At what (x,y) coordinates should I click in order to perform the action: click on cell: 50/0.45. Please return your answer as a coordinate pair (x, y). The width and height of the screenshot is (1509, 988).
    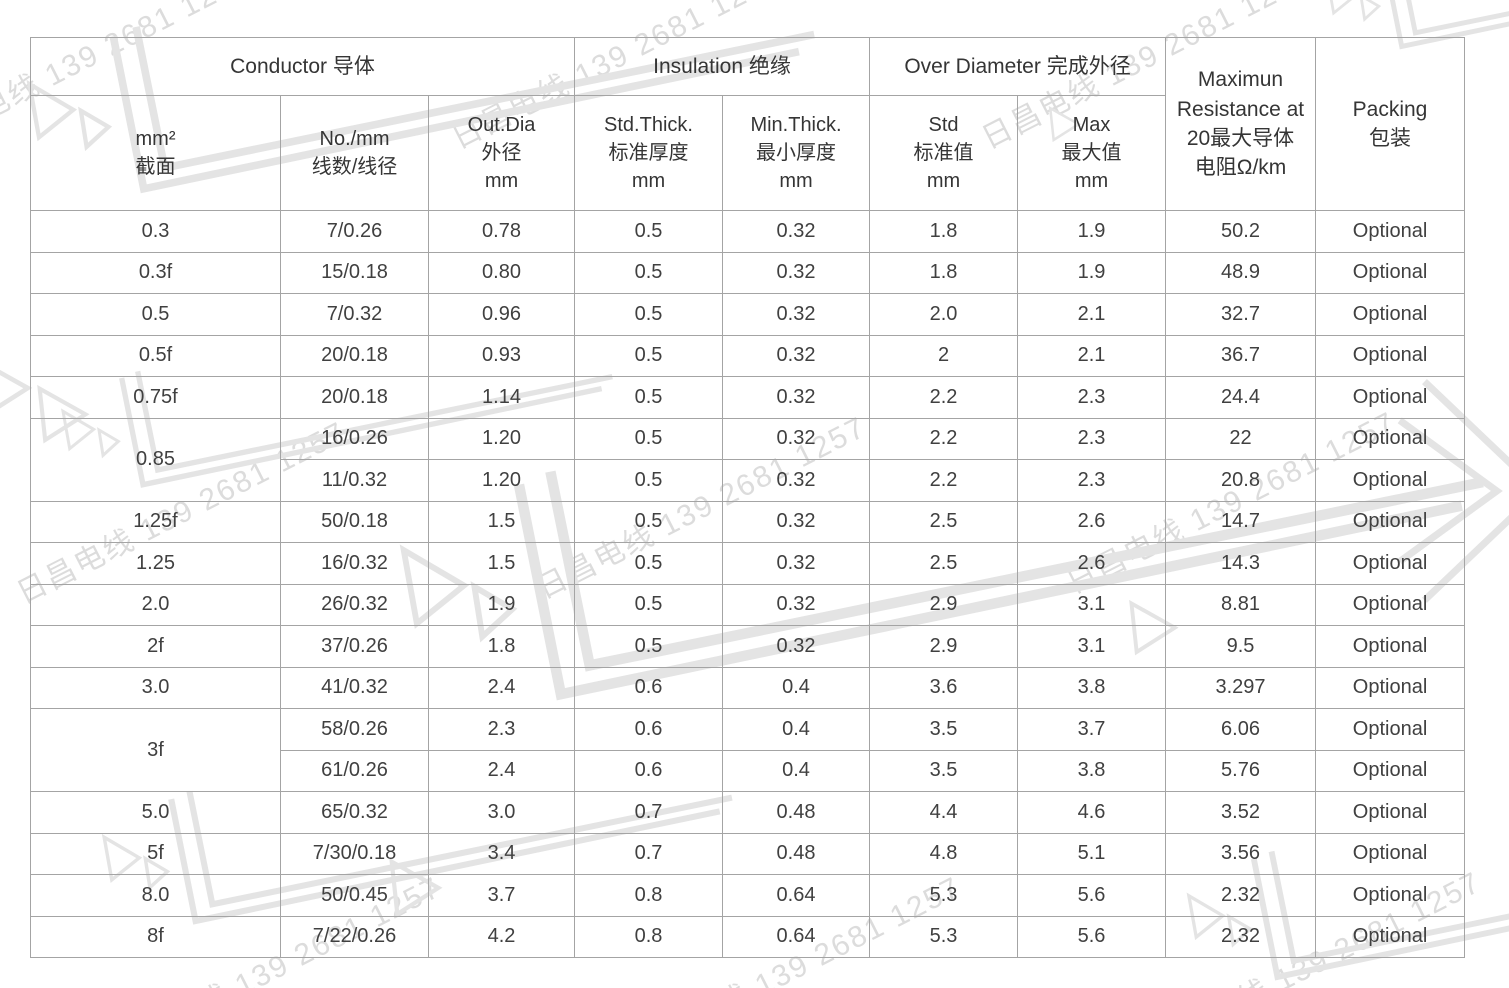
    Looking at the image, I should click on (354, 895).